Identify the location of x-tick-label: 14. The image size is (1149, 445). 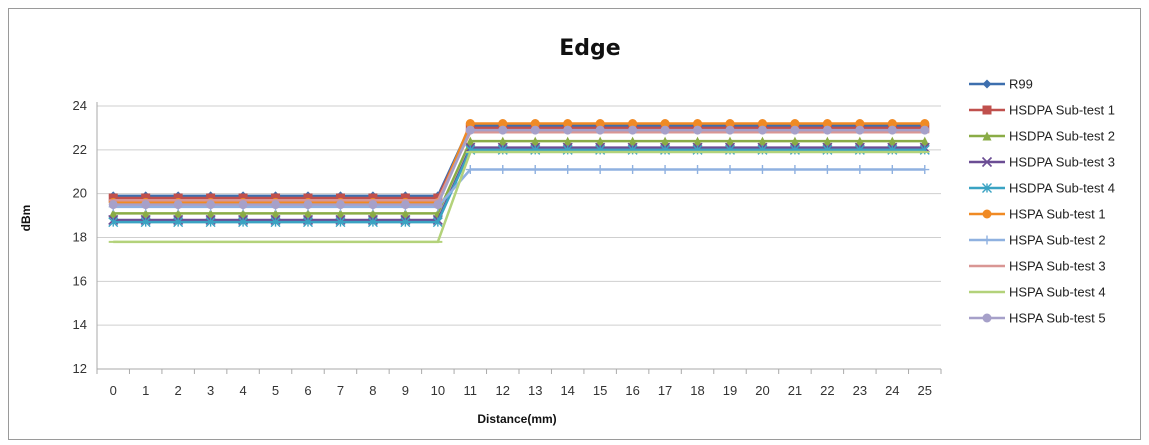
(567, 390).